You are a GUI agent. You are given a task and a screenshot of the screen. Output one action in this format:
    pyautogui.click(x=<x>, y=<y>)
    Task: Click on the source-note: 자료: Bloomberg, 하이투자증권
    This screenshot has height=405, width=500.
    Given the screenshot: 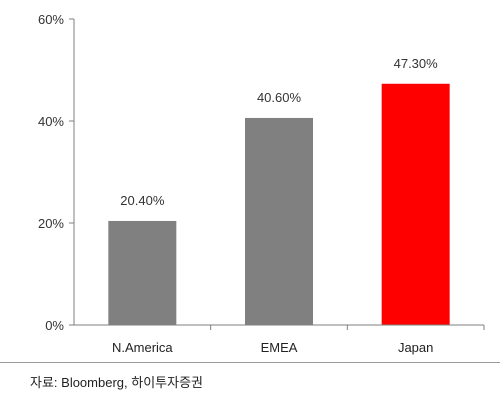 What is the action you would take?
    pyautogui.click(x=116, y=382)
    